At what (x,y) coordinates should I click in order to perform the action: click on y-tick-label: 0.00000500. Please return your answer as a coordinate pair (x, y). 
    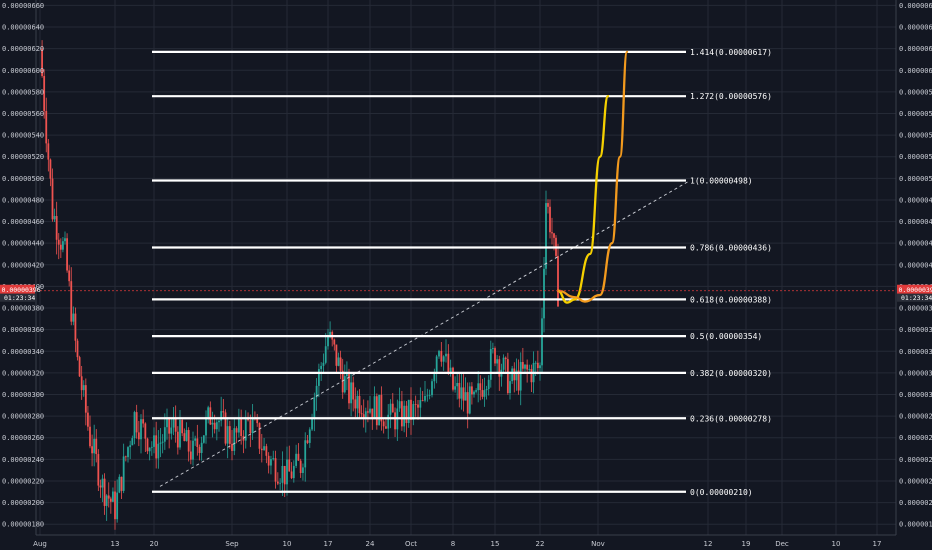
    Looking at the image, I should click on (23, 179).